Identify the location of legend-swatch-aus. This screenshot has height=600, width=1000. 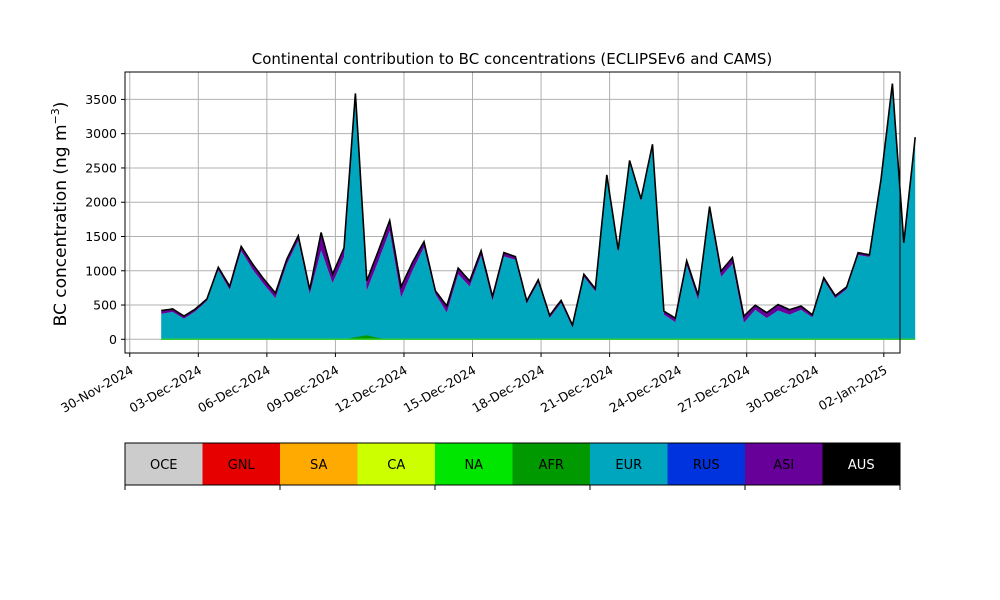
(861, 464).